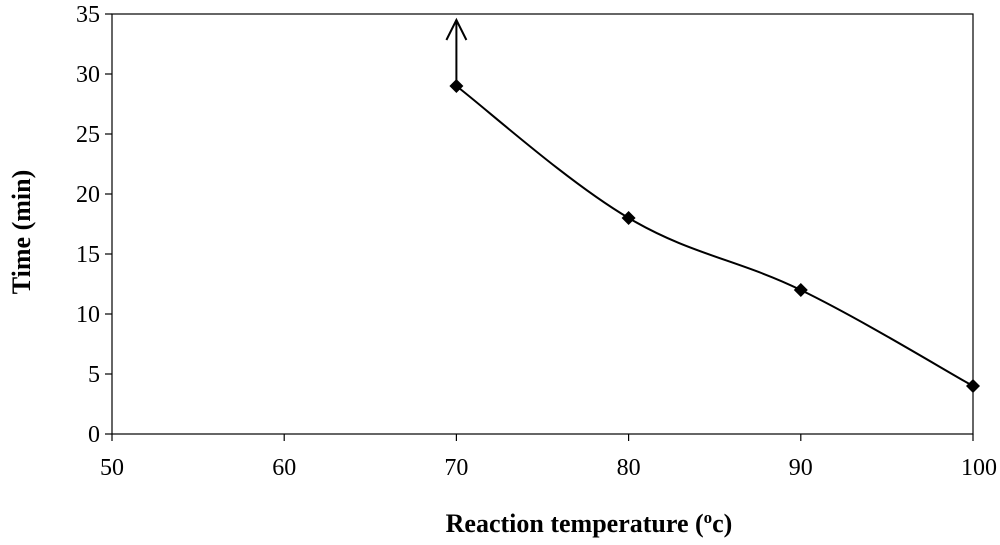  I want to click on x-axis-title: Reaction temperature (oc), so click(589, 523).